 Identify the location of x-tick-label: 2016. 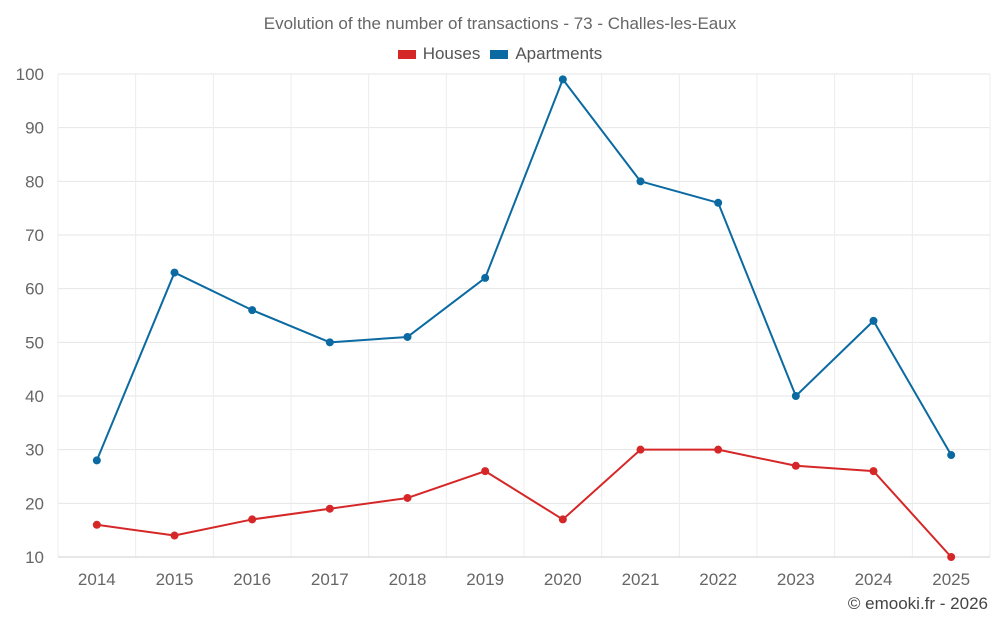
(252, 579).